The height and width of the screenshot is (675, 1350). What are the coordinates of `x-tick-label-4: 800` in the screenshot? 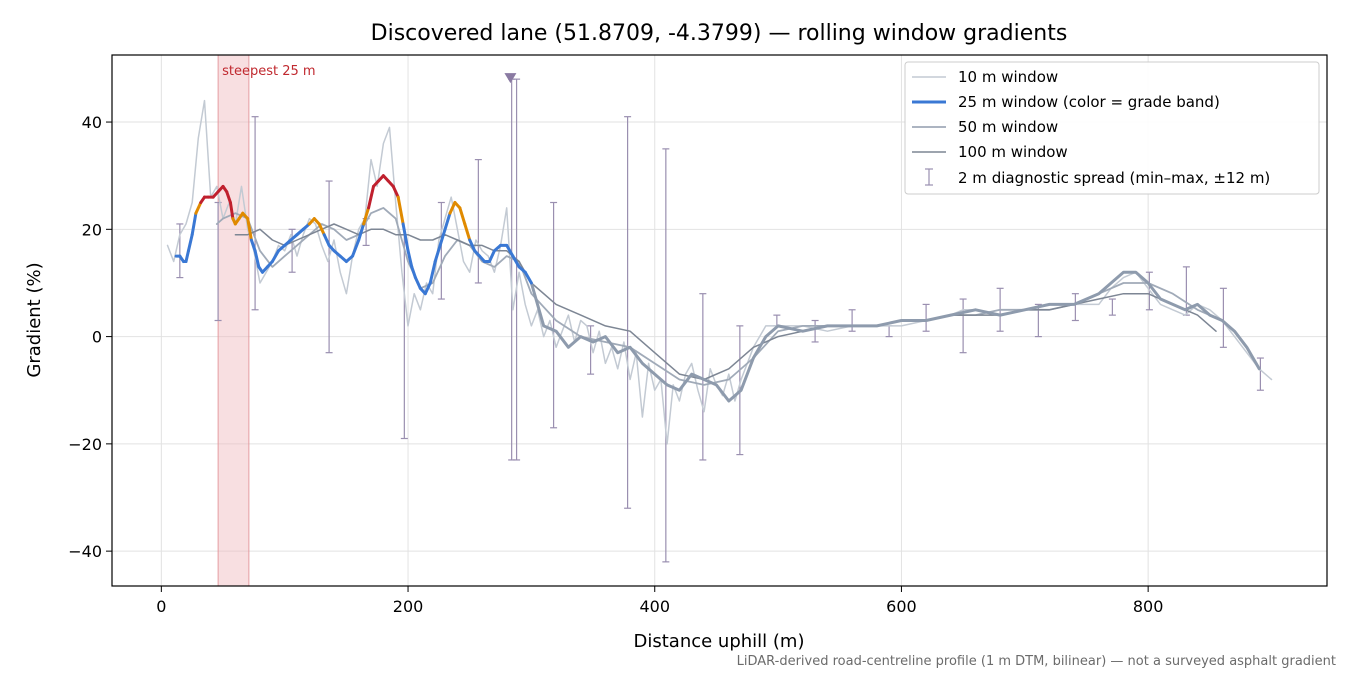 It's located at (1148, 606).